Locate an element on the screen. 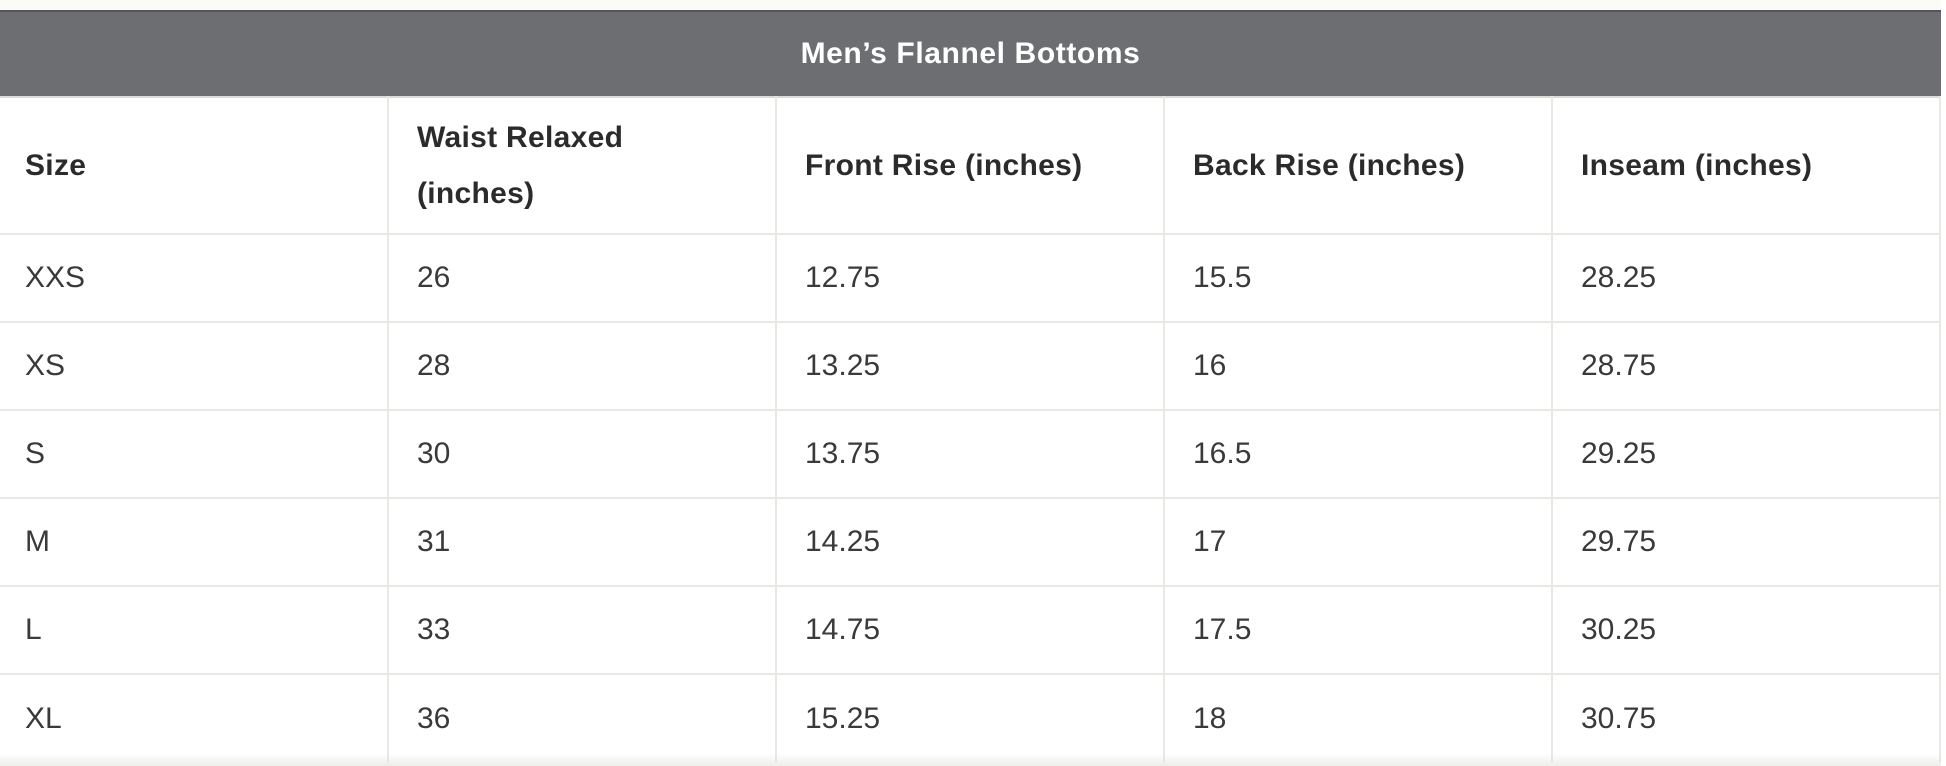 This screenshot has width=1946, height=766. cell-back-rise: 16.5 is located at coordinates (1357, 453).